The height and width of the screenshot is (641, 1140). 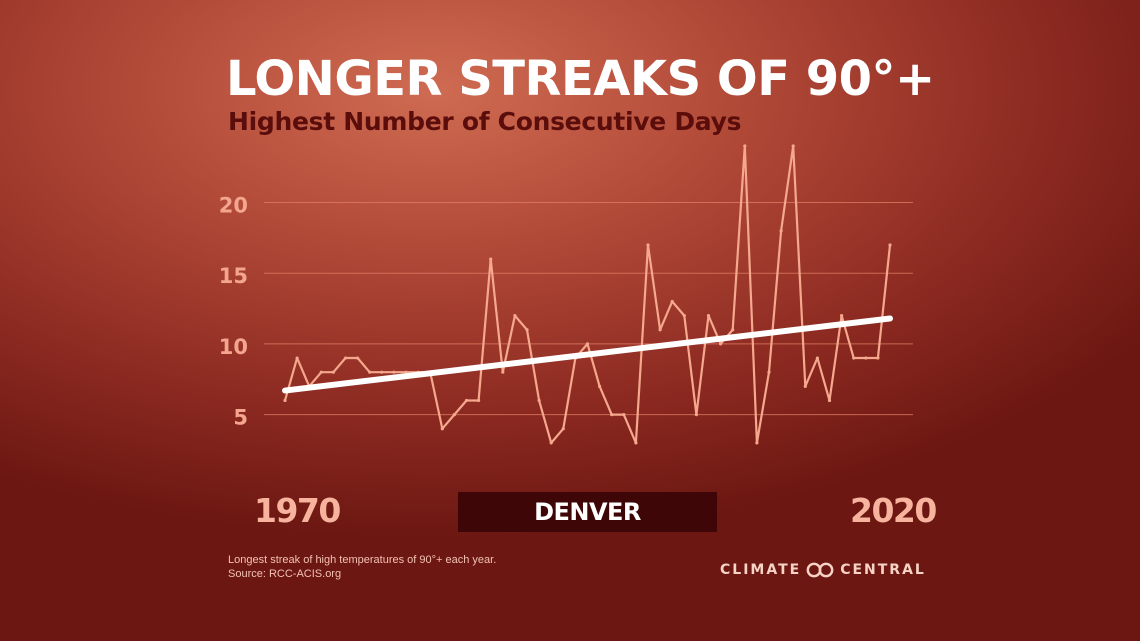 I want to click on climate-central-logo: CLIMATE CENTRAL, so click(x=823, y=570).